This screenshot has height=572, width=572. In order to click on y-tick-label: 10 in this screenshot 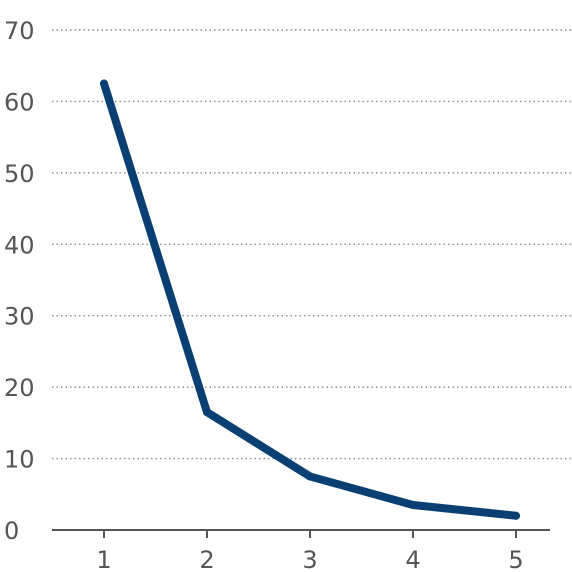, I will do `click(19, 460)`.